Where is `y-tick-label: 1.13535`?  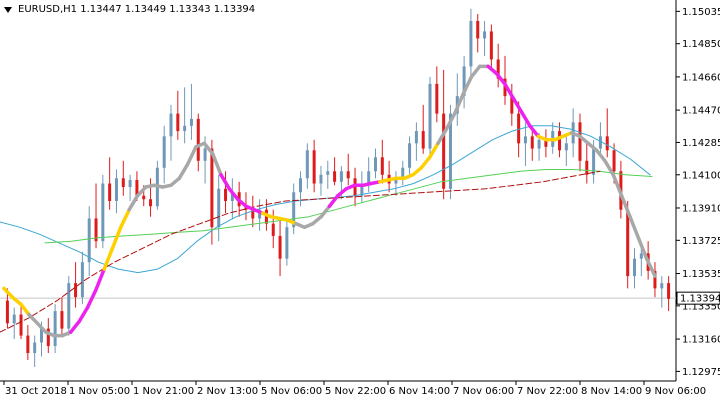
y-tick-label: 1.13535 is located at coordinates (701, 274).